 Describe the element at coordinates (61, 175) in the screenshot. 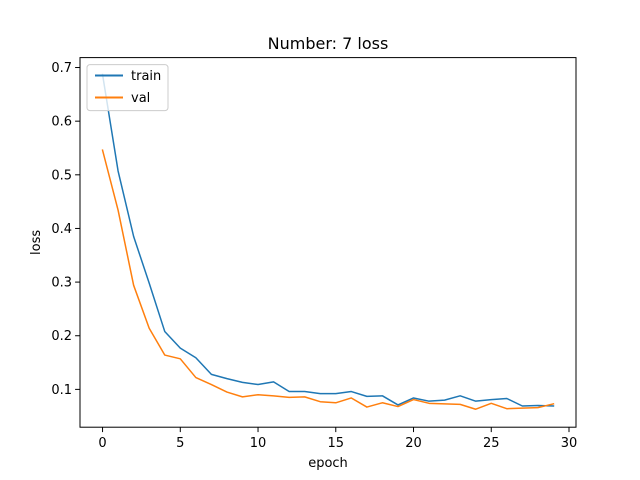

I see `y-tick-label: 0.5` at that location.